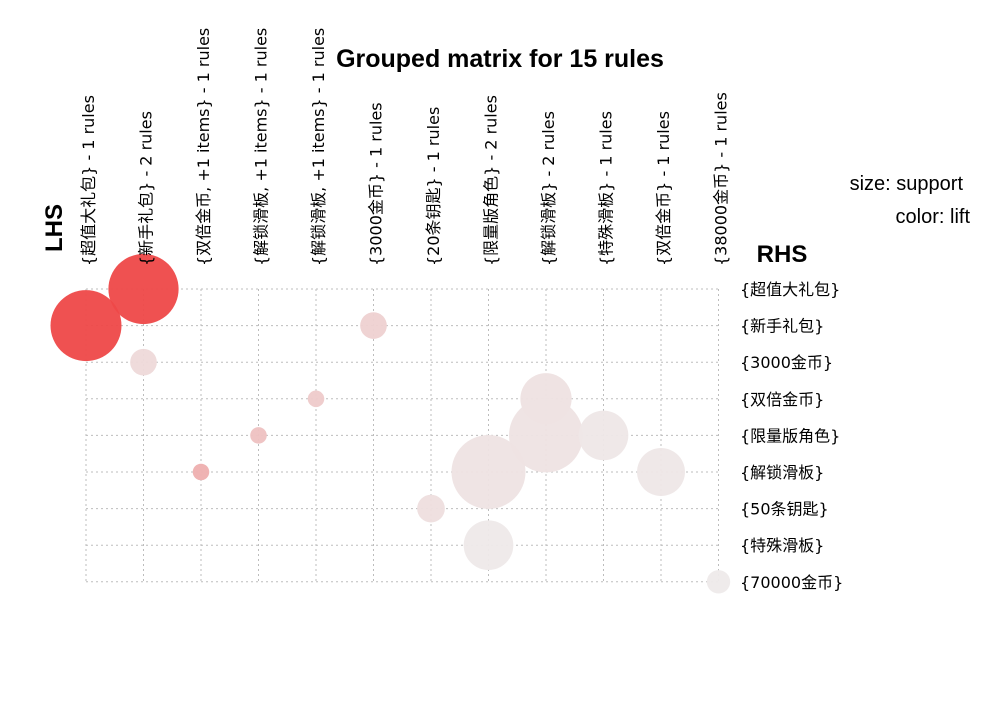 Image resolution: width=1000 pixels, height=714 pixels. I want to click on rhs-item-label: {新手礼包}, so click(782, 326).